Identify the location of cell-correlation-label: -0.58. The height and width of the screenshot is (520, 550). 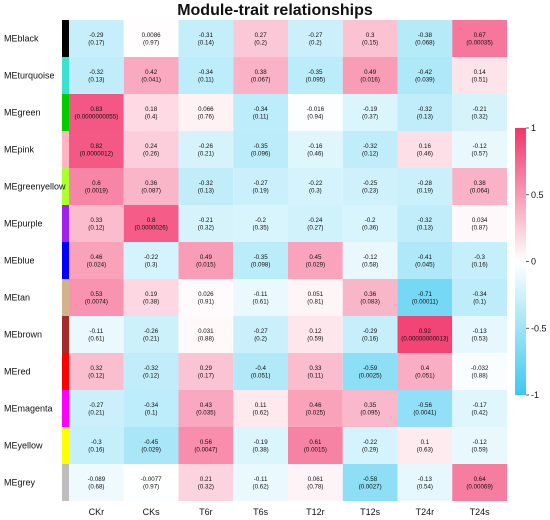
(370, 479).